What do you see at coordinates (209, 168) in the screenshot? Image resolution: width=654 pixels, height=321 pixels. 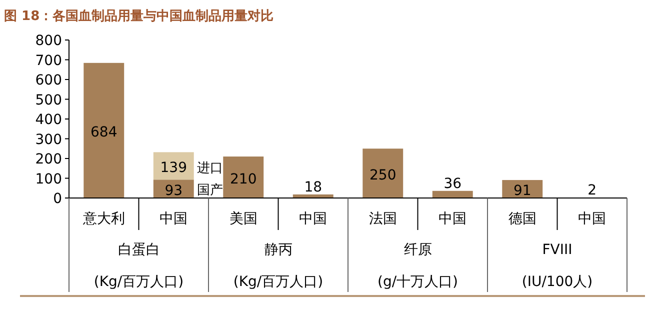 I see `series-label: 进口` at bounding box center [209, 168].